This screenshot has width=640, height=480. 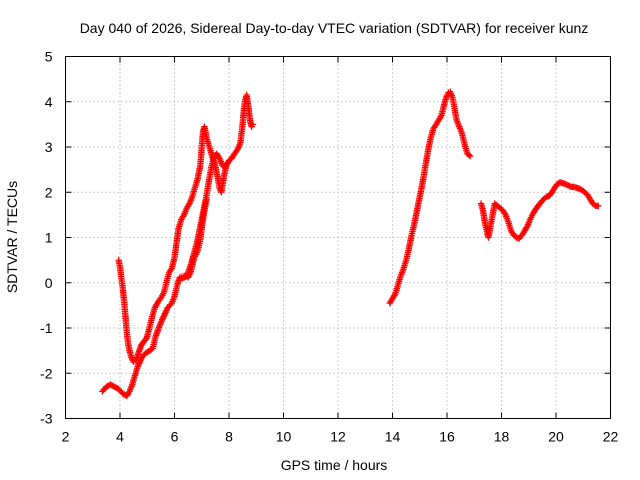 What do you see at coordinates (12, 237) in the screenshot?
I see `y-axis-label: SDTVAR / TECUs` at bounding box center [12, 237].